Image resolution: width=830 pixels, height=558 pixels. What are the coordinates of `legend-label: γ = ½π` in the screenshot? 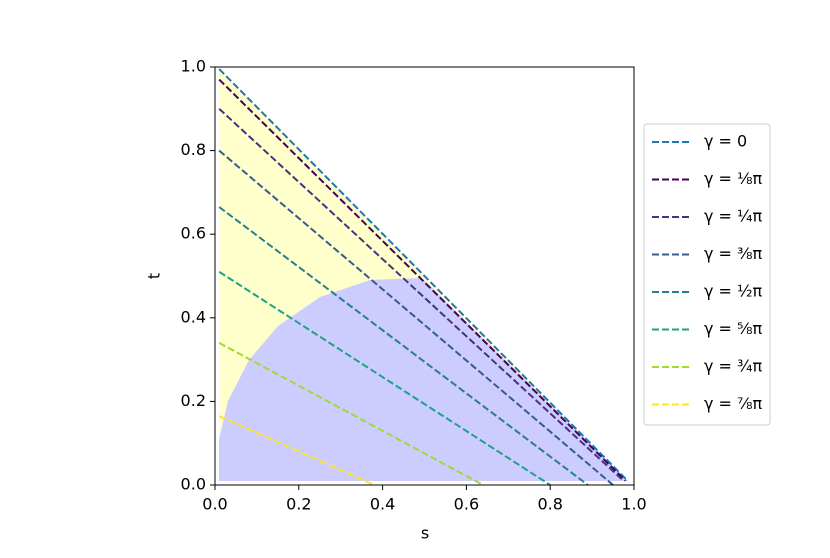 It's located at (733, 291).